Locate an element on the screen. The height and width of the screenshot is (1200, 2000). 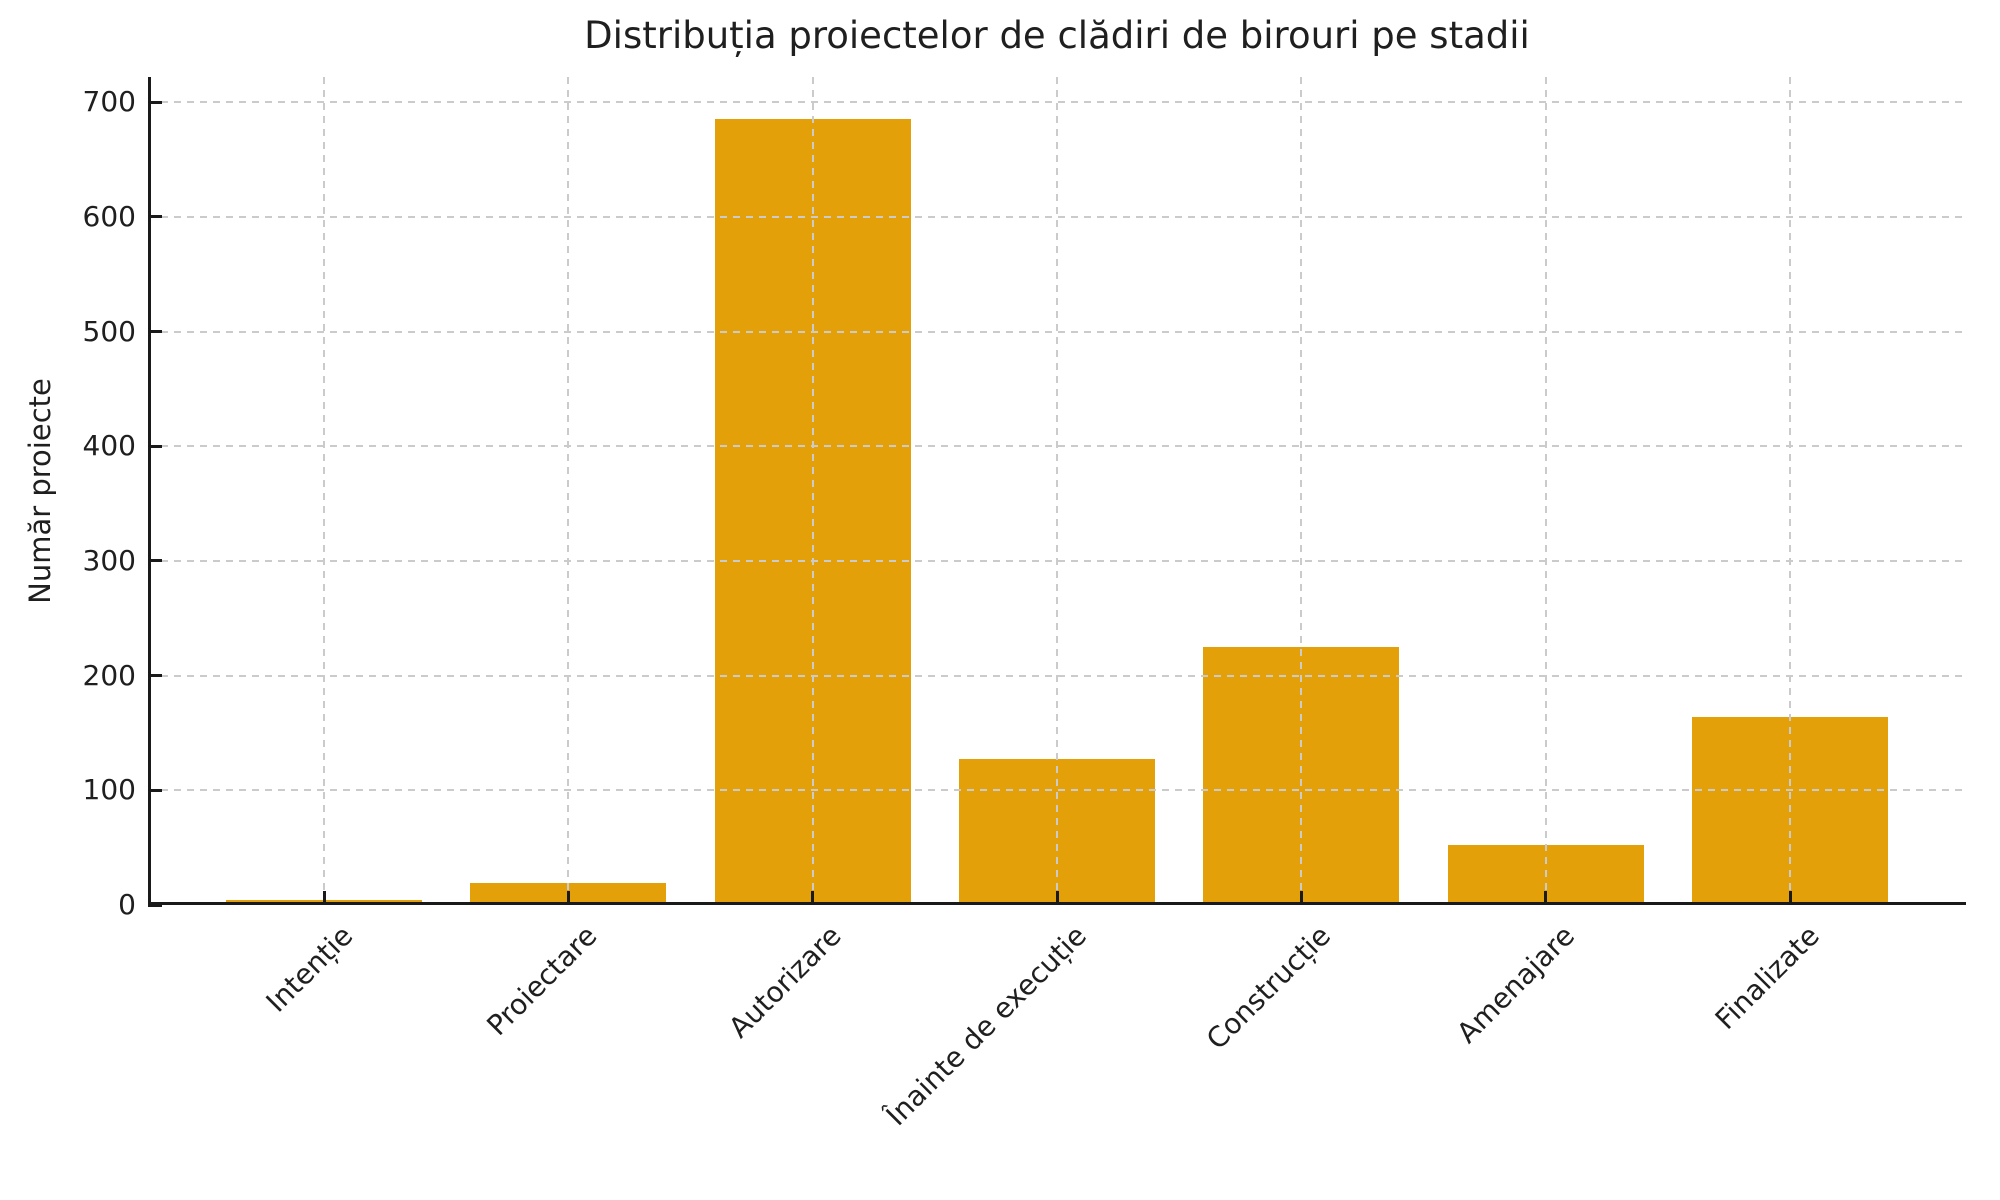
x-tick-label-3: Înainte de execuție is located at coordinates (986, 1026).